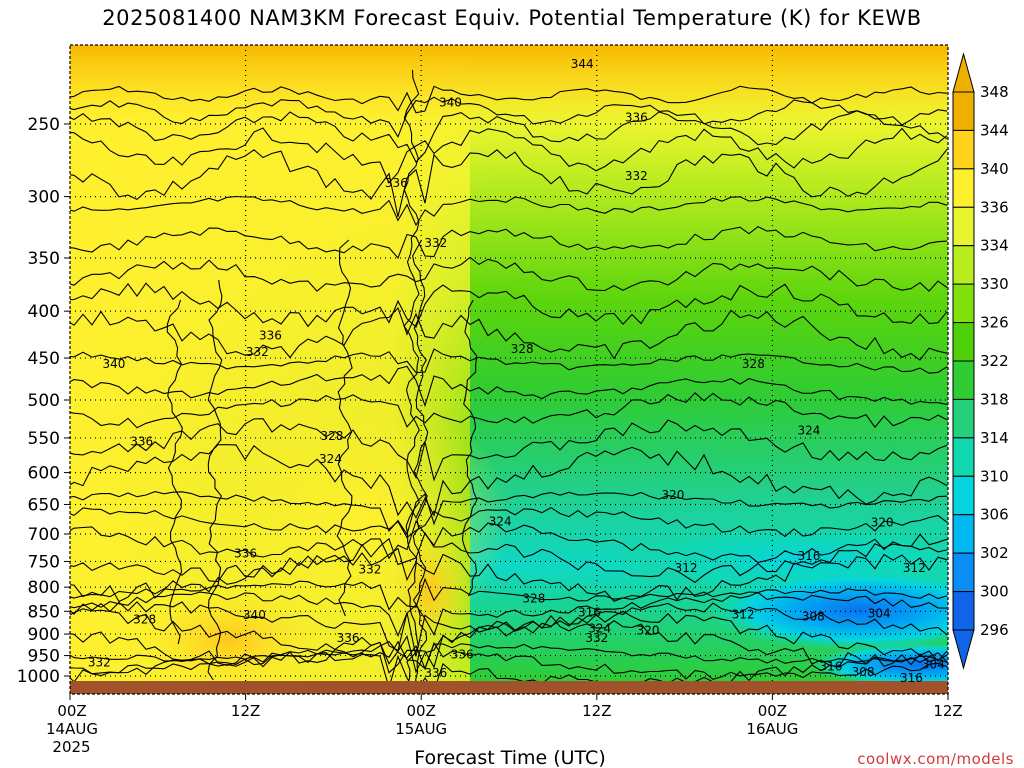 The width and height of the screenshot is (1024, 768). What do you see at coordinates (963, 72) in the screenshot?
I see `colorbar-top-arrow` at bounding box center [963, 72].